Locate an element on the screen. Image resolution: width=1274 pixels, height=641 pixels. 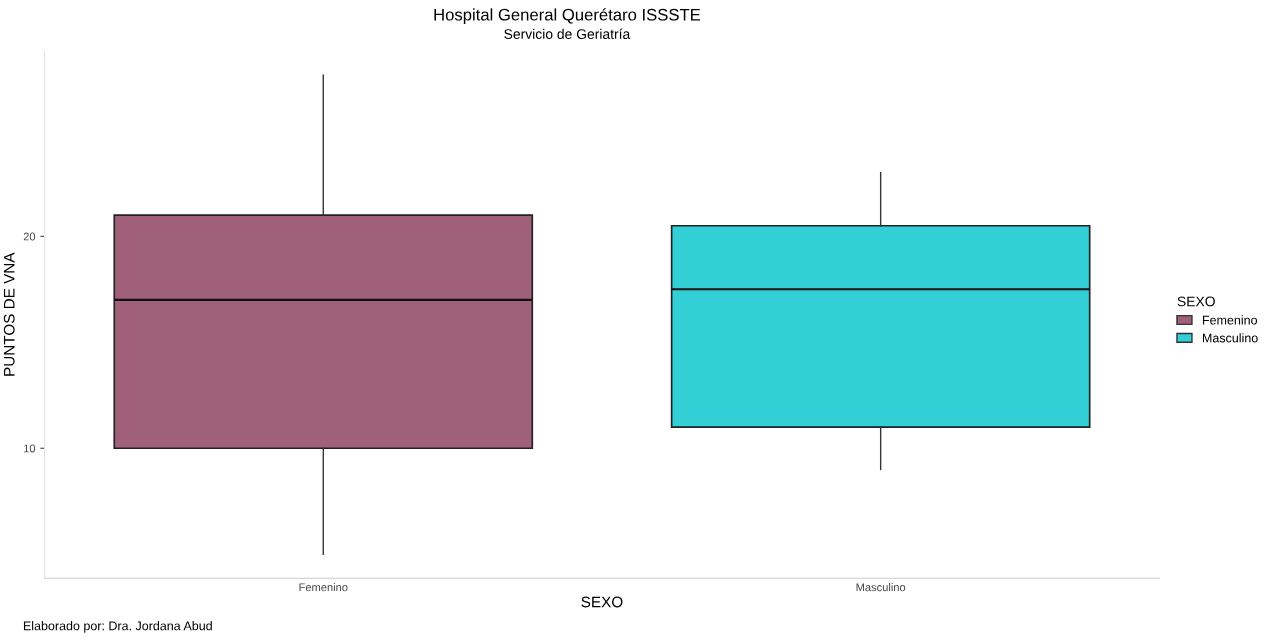
x-axis-title: SEXO is located at coordinates (602, 602).